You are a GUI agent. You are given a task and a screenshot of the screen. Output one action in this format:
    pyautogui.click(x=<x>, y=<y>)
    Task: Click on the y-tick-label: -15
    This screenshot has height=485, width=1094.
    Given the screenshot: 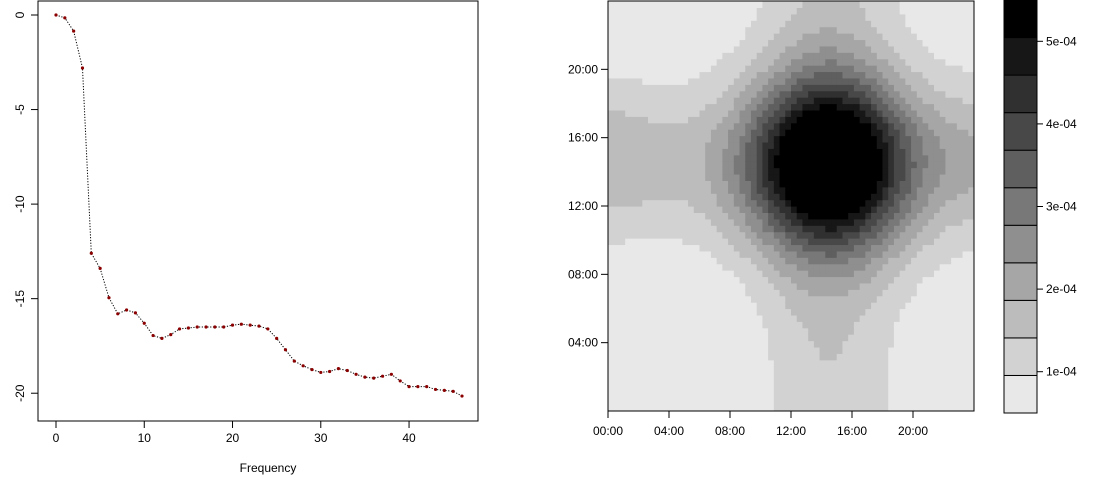 What is the action you would take?
    pyautogui.click(x=20, y=299)
    